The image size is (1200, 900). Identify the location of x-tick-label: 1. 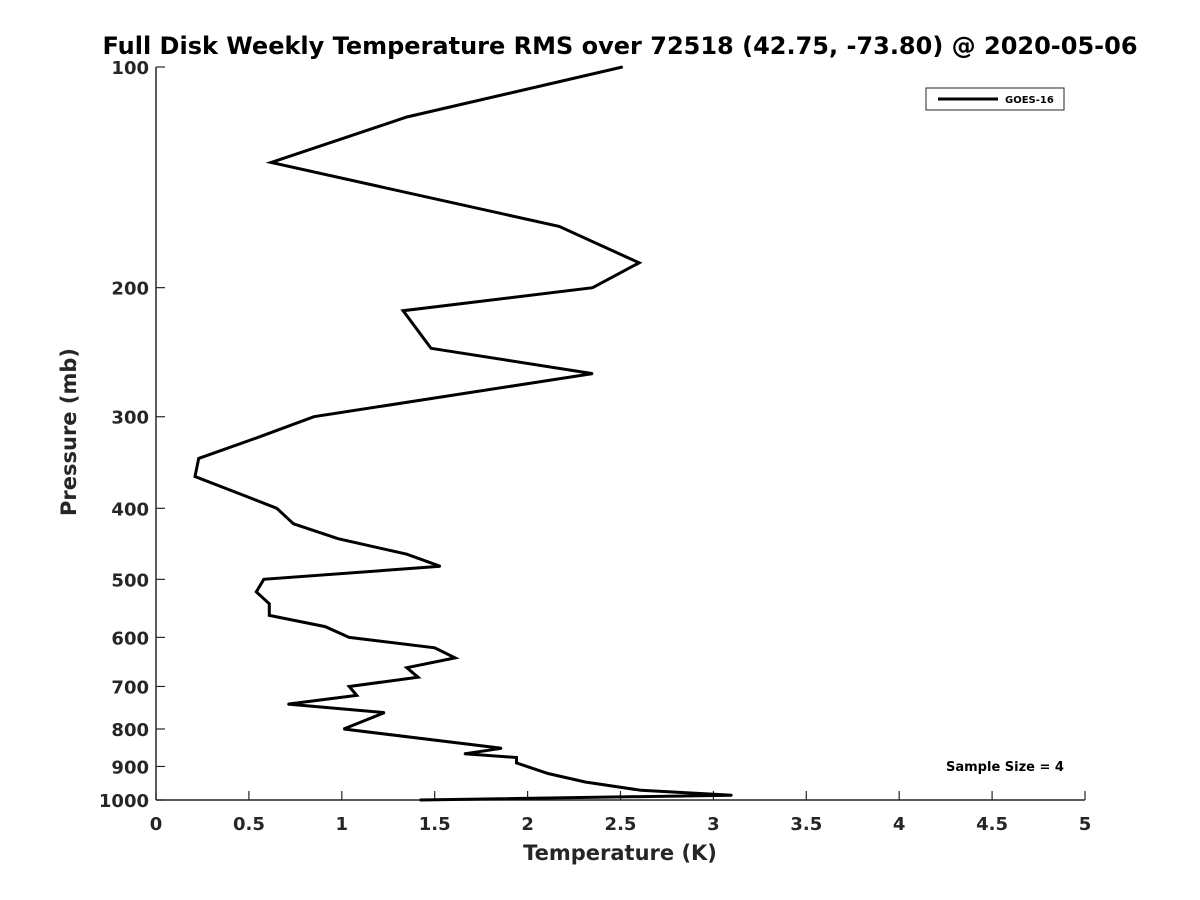
(342, 824).